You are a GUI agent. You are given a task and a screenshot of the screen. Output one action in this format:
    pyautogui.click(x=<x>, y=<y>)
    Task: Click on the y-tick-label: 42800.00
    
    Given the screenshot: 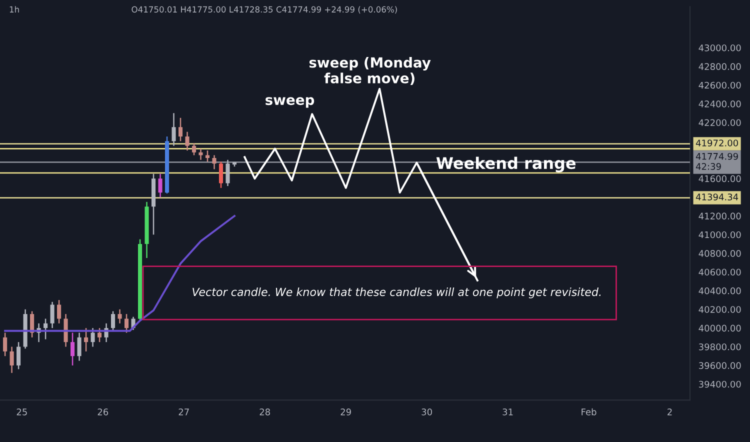 What is the action you would take?
    pyautogui.click(x=719, y=66)
    